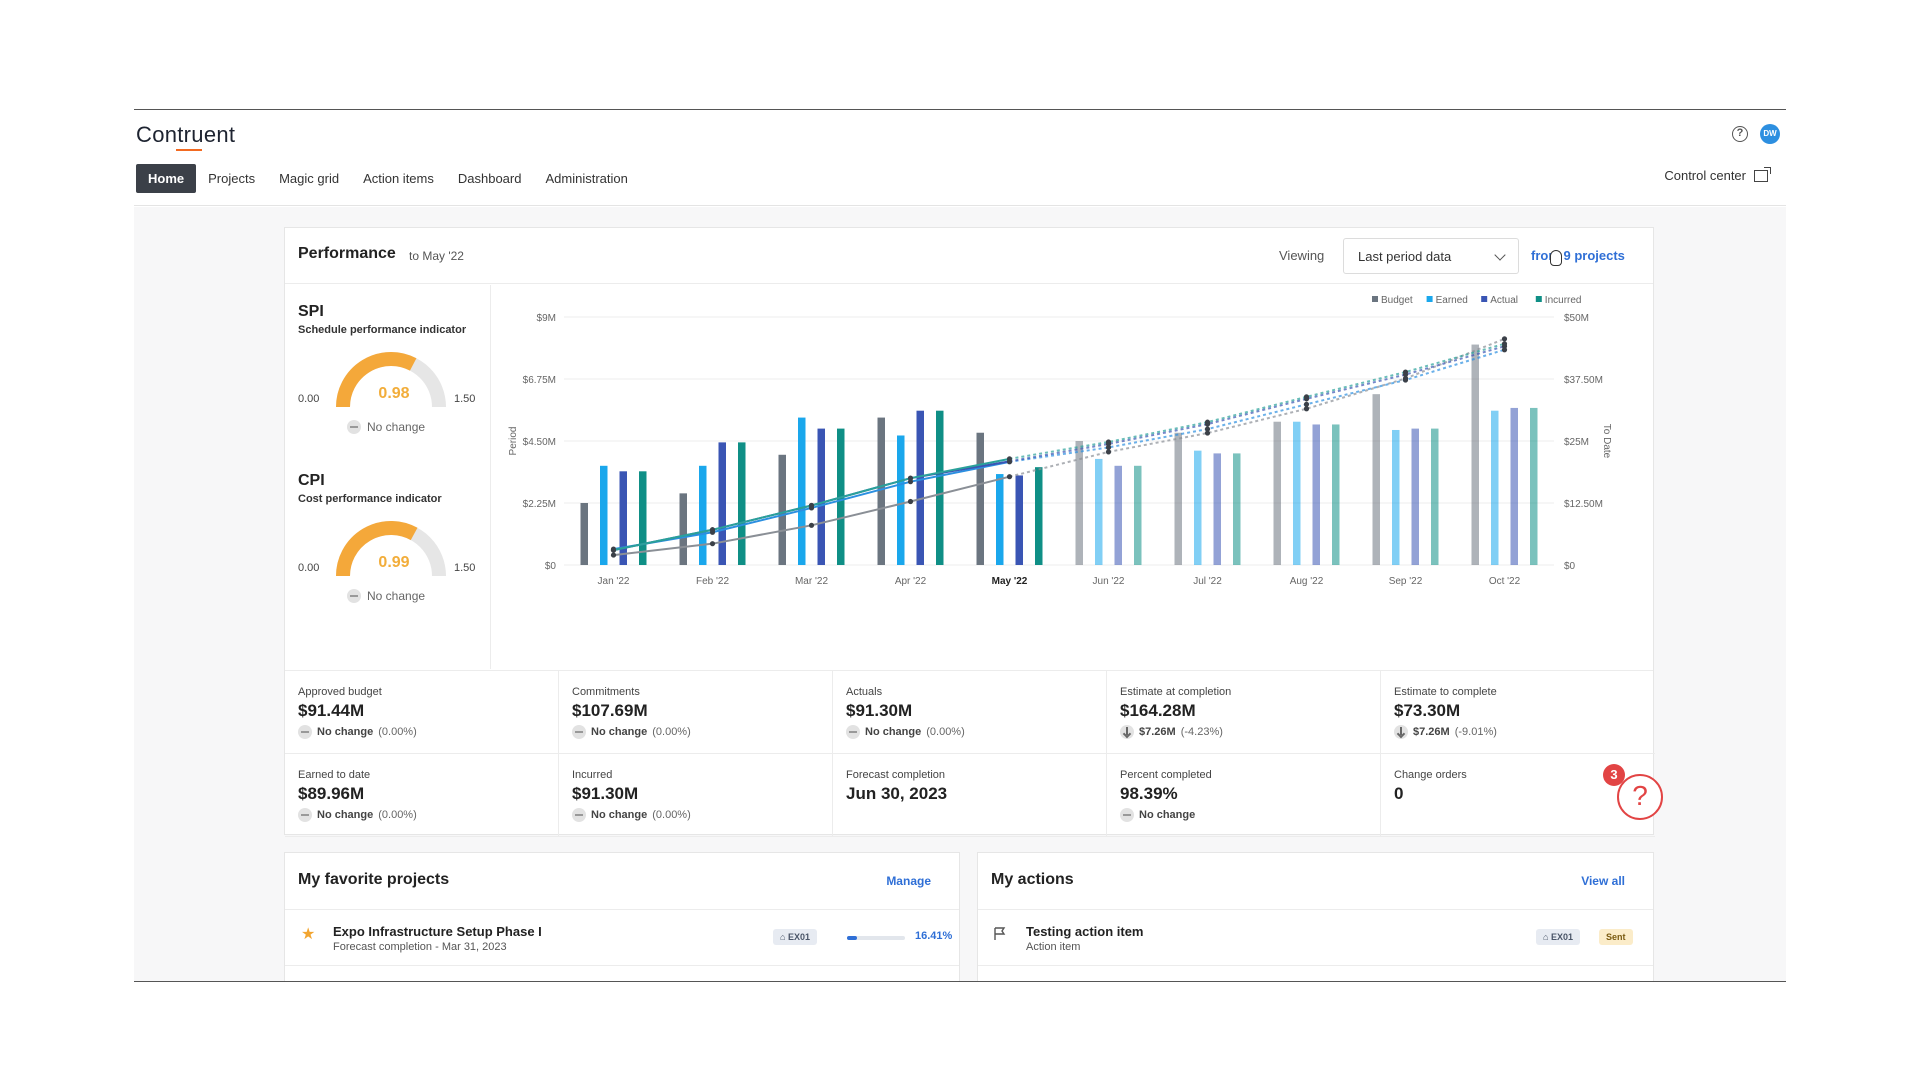  I want to click on top-icons: ? DW, so click(1756, 134).